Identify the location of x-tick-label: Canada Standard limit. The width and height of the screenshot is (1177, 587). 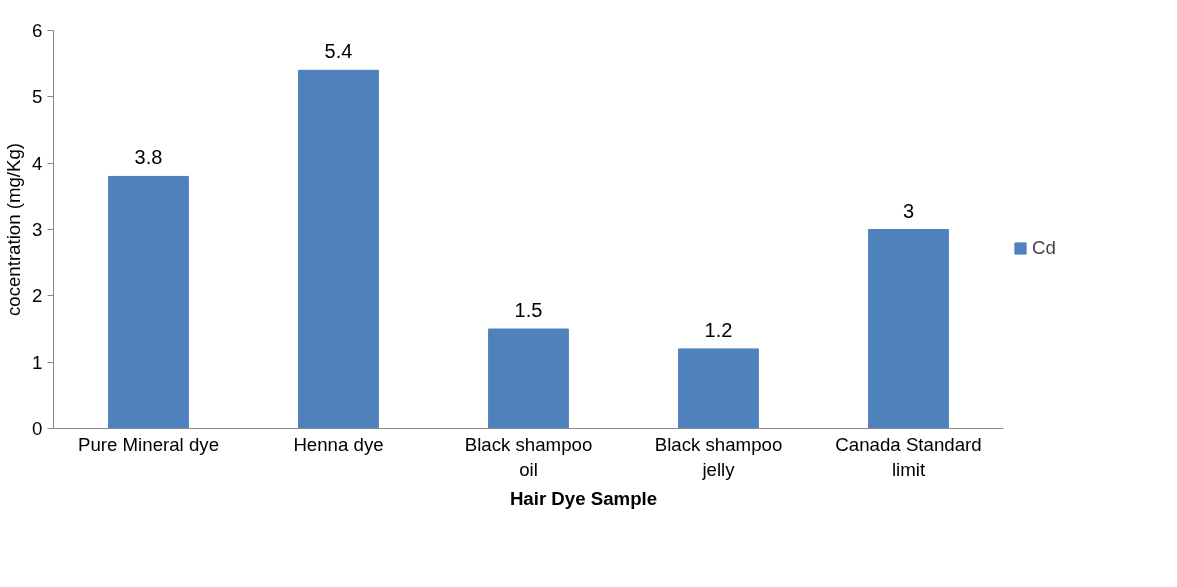
(908, 456).